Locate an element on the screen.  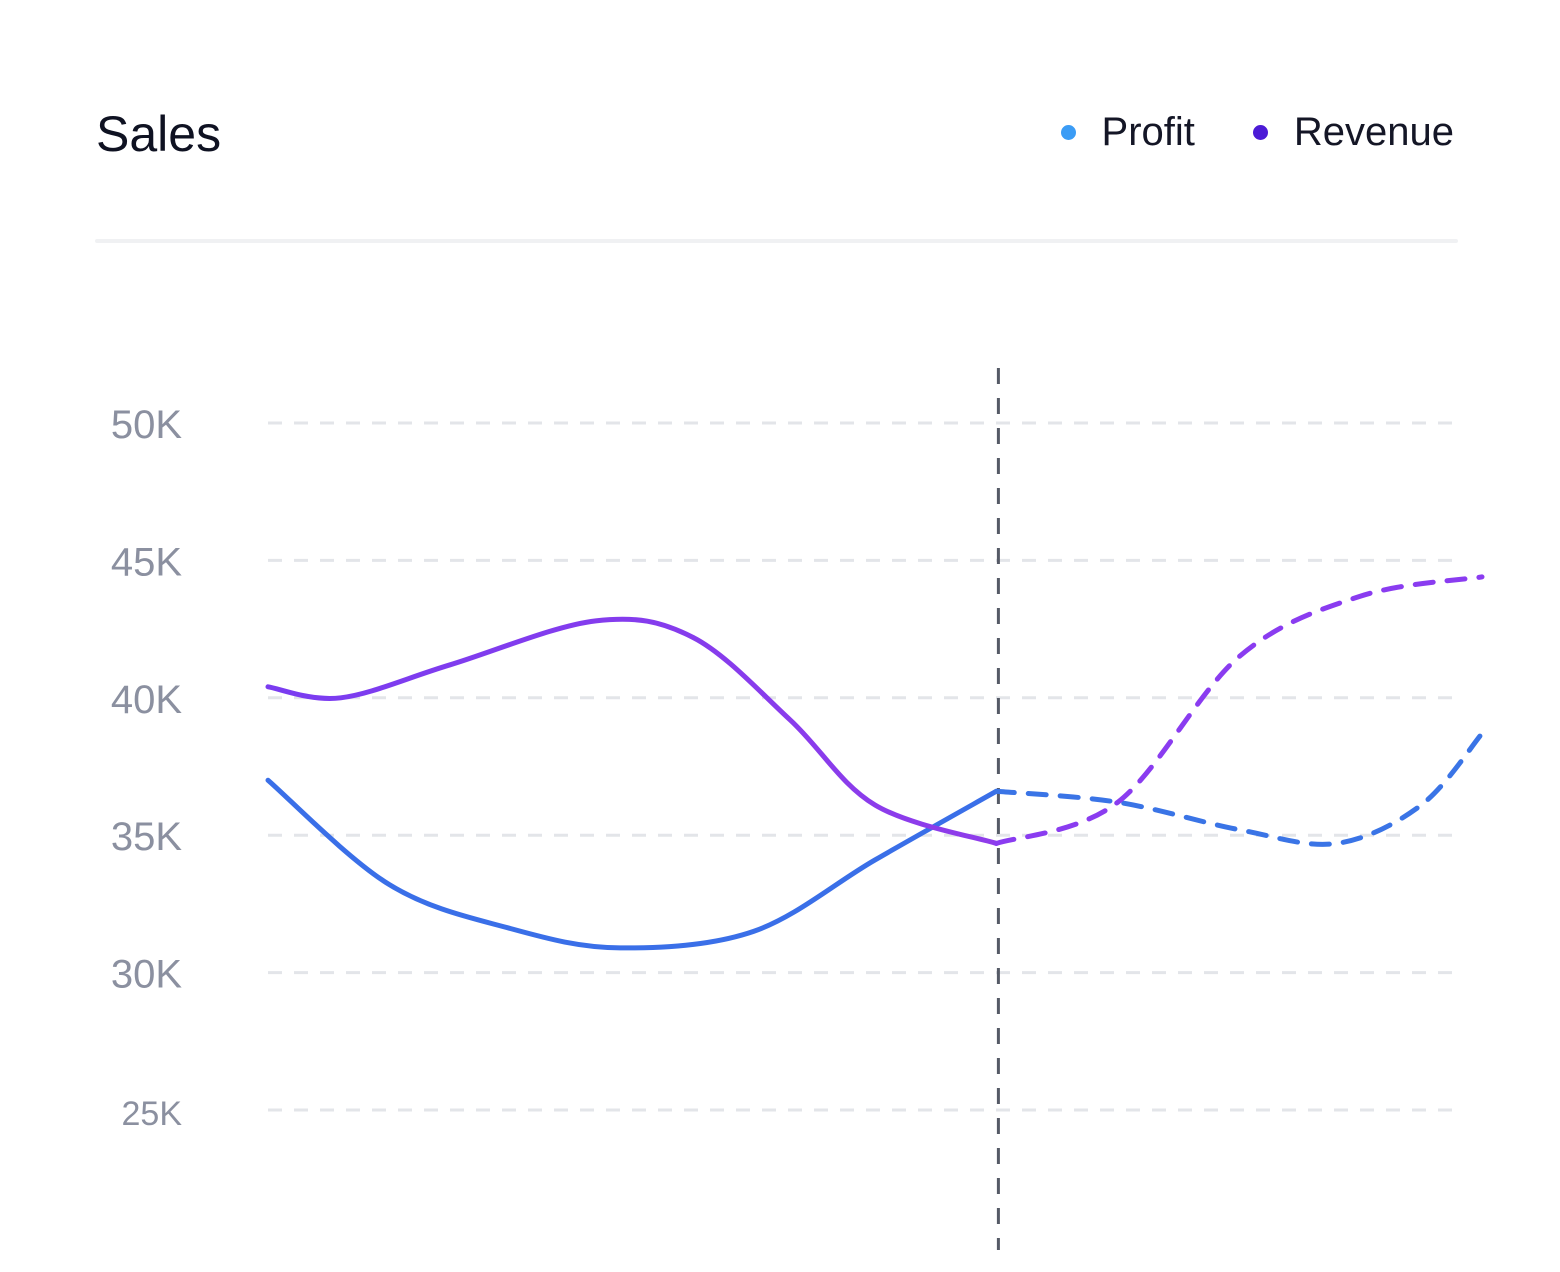
profit-dot-icon is located at coordinates (1068, 132).